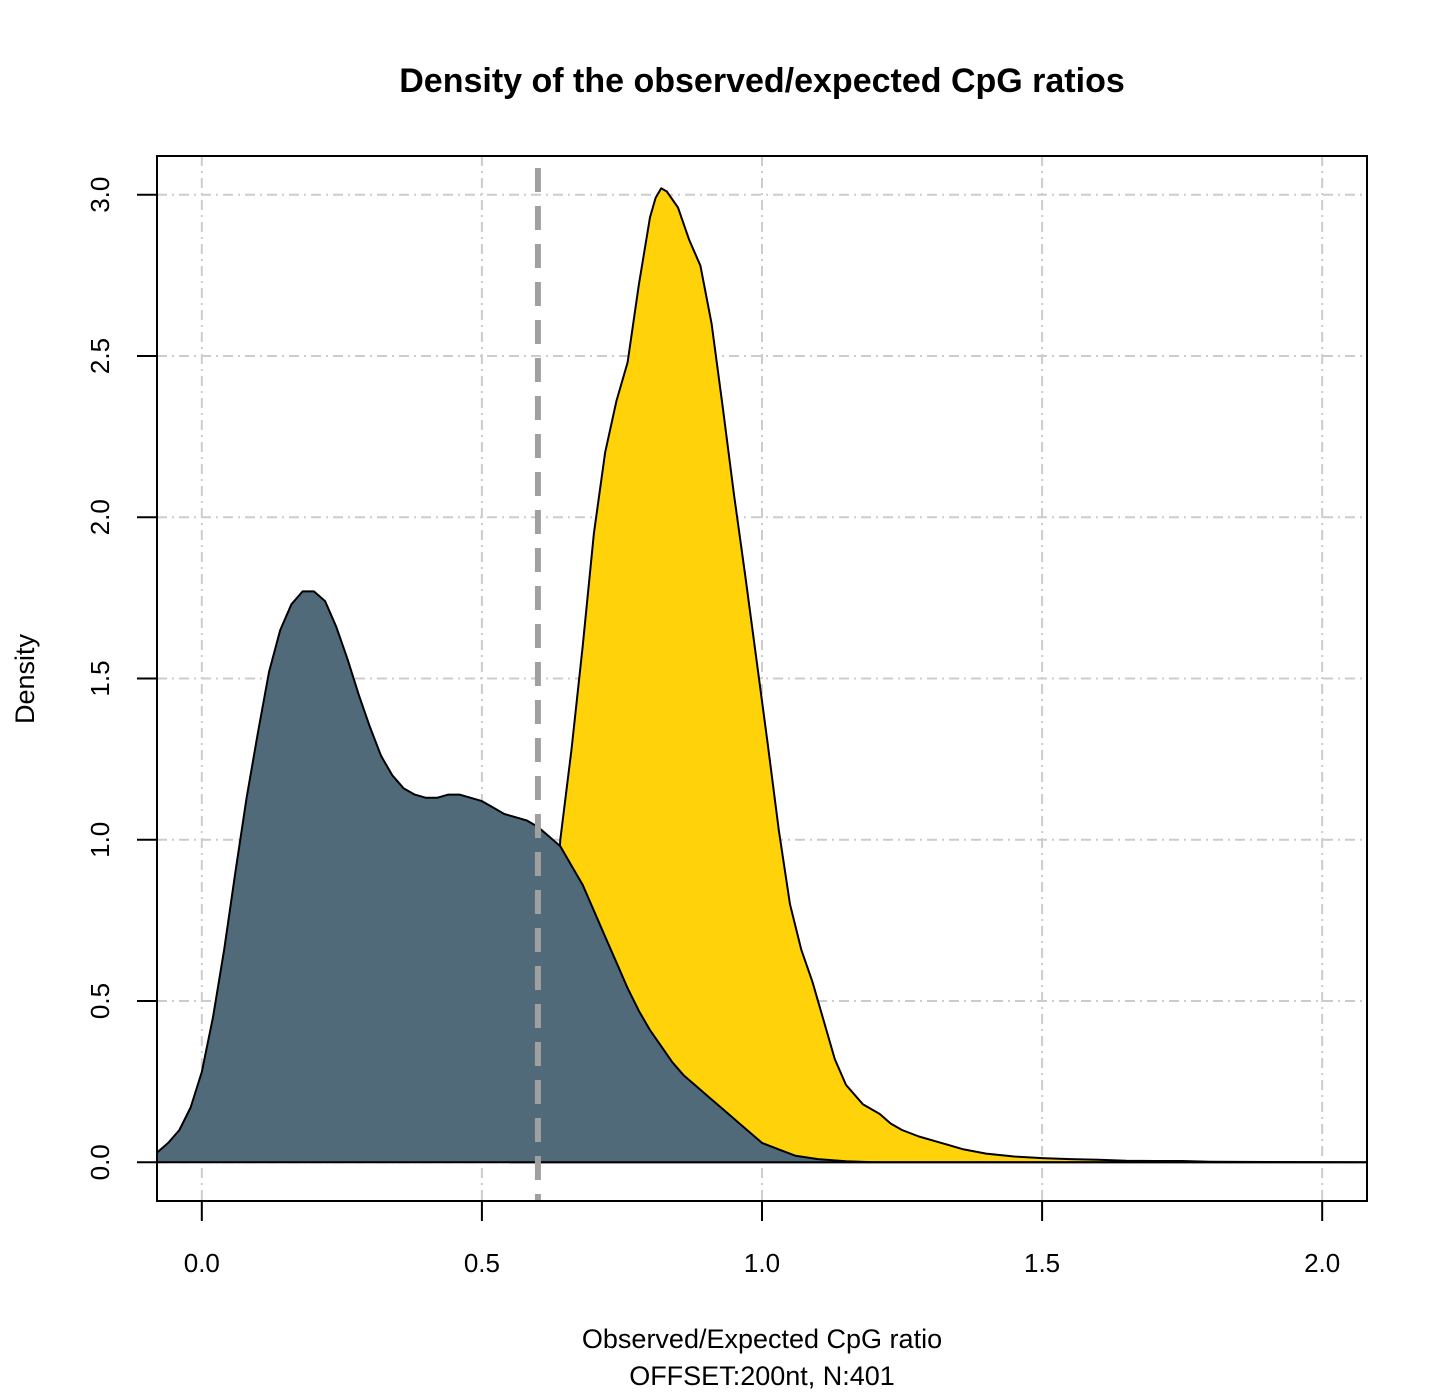 Image resolution: width=1448 pixels, height=1398 pixels. Describe the element at coordinates (100, 1162) in the screenshot. I see `y-tick-label-0: 0.0` at that location.